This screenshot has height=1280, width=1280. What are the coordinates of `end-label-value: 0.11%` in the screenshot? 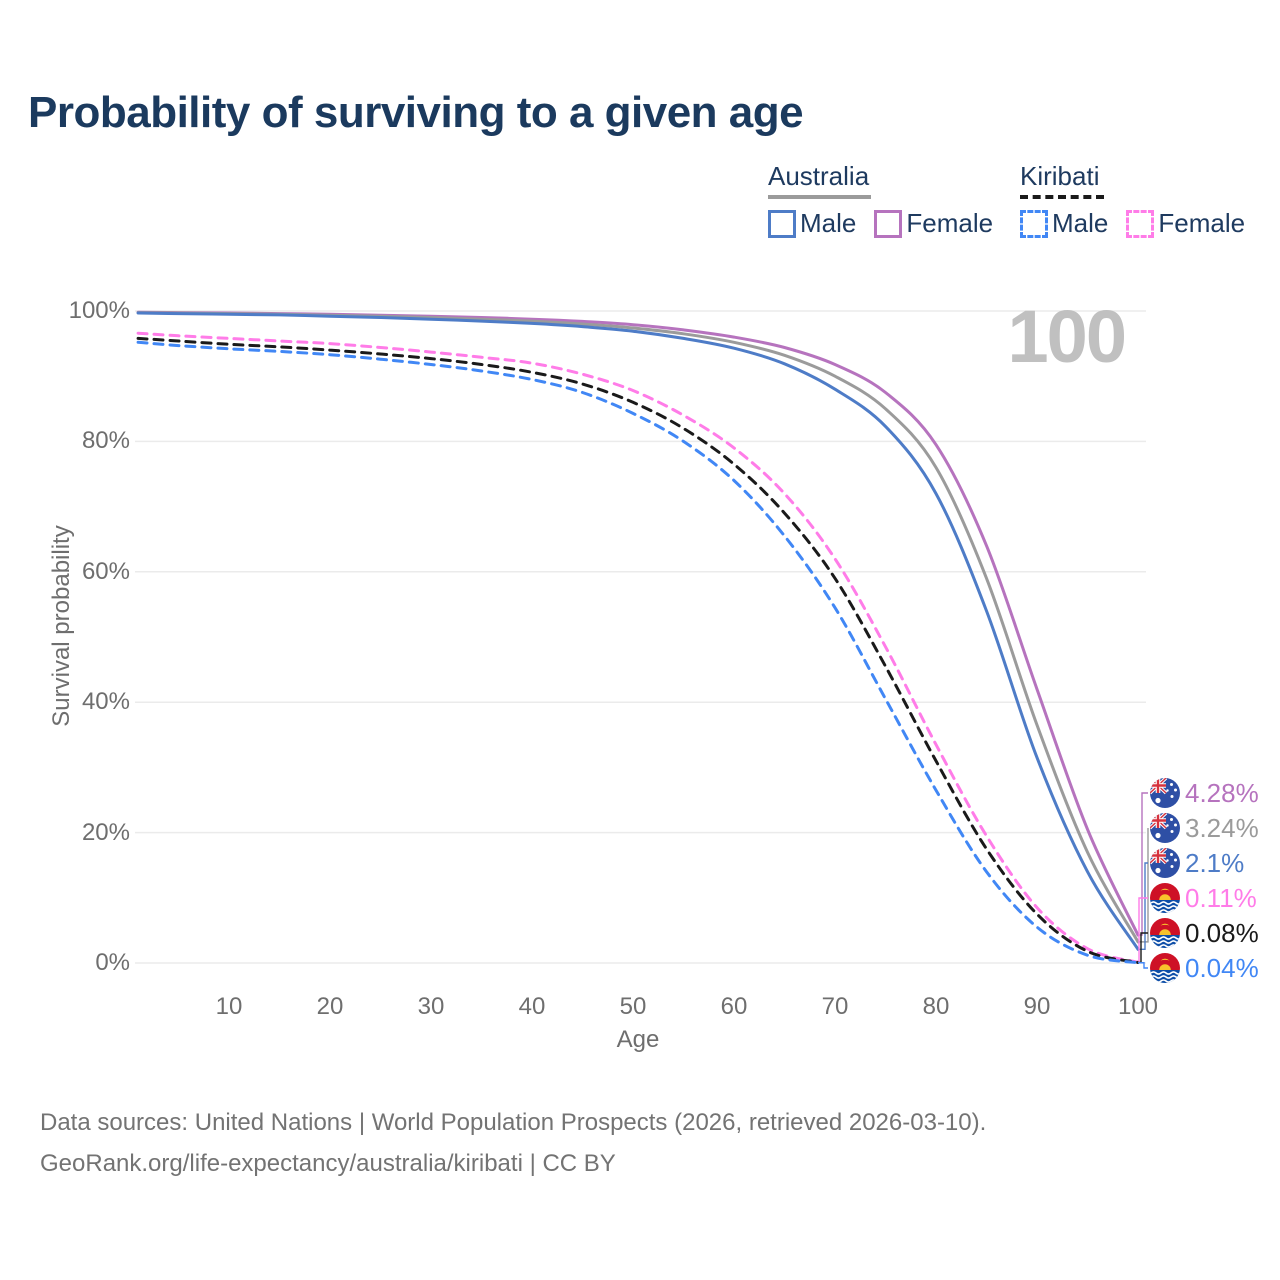 It's located at (1221, 897).